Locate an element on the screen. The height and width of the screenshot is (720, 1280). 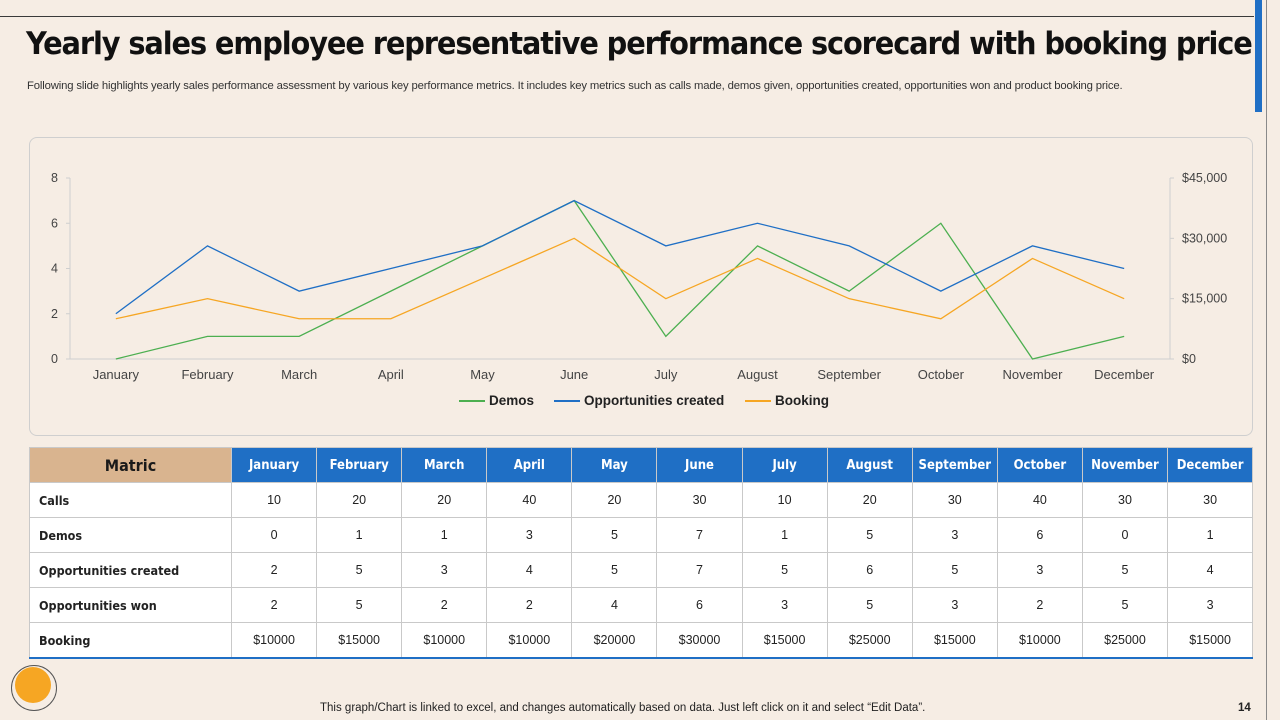
legend-item: Opportunities created is located at coordinates (639, 400).